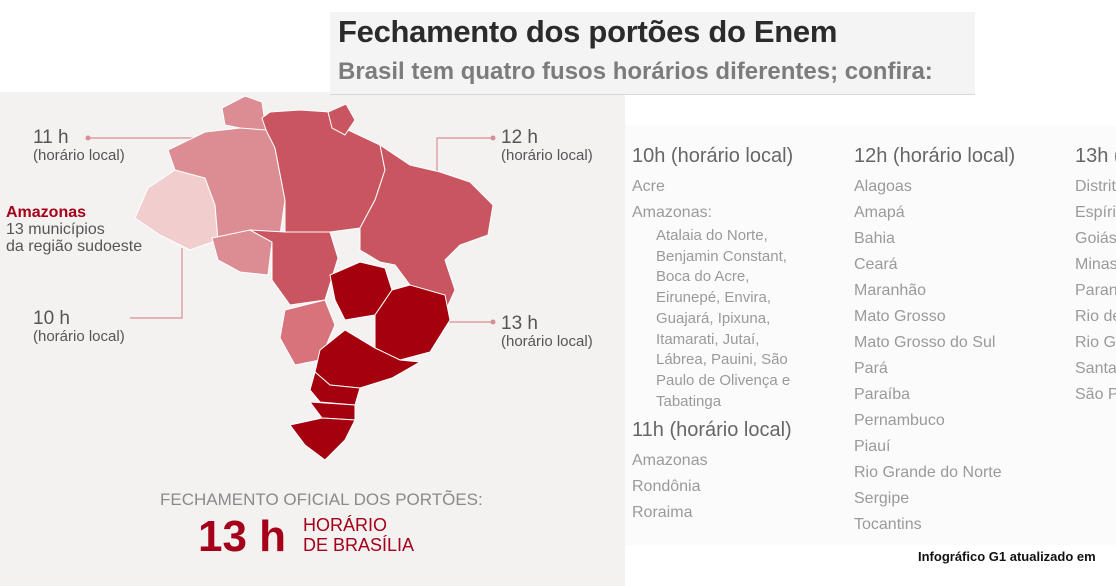  What do you see at coordinates (332, 411) in the screenshot?
I see `region-tz13-sc` at bounding box center [332, 411].